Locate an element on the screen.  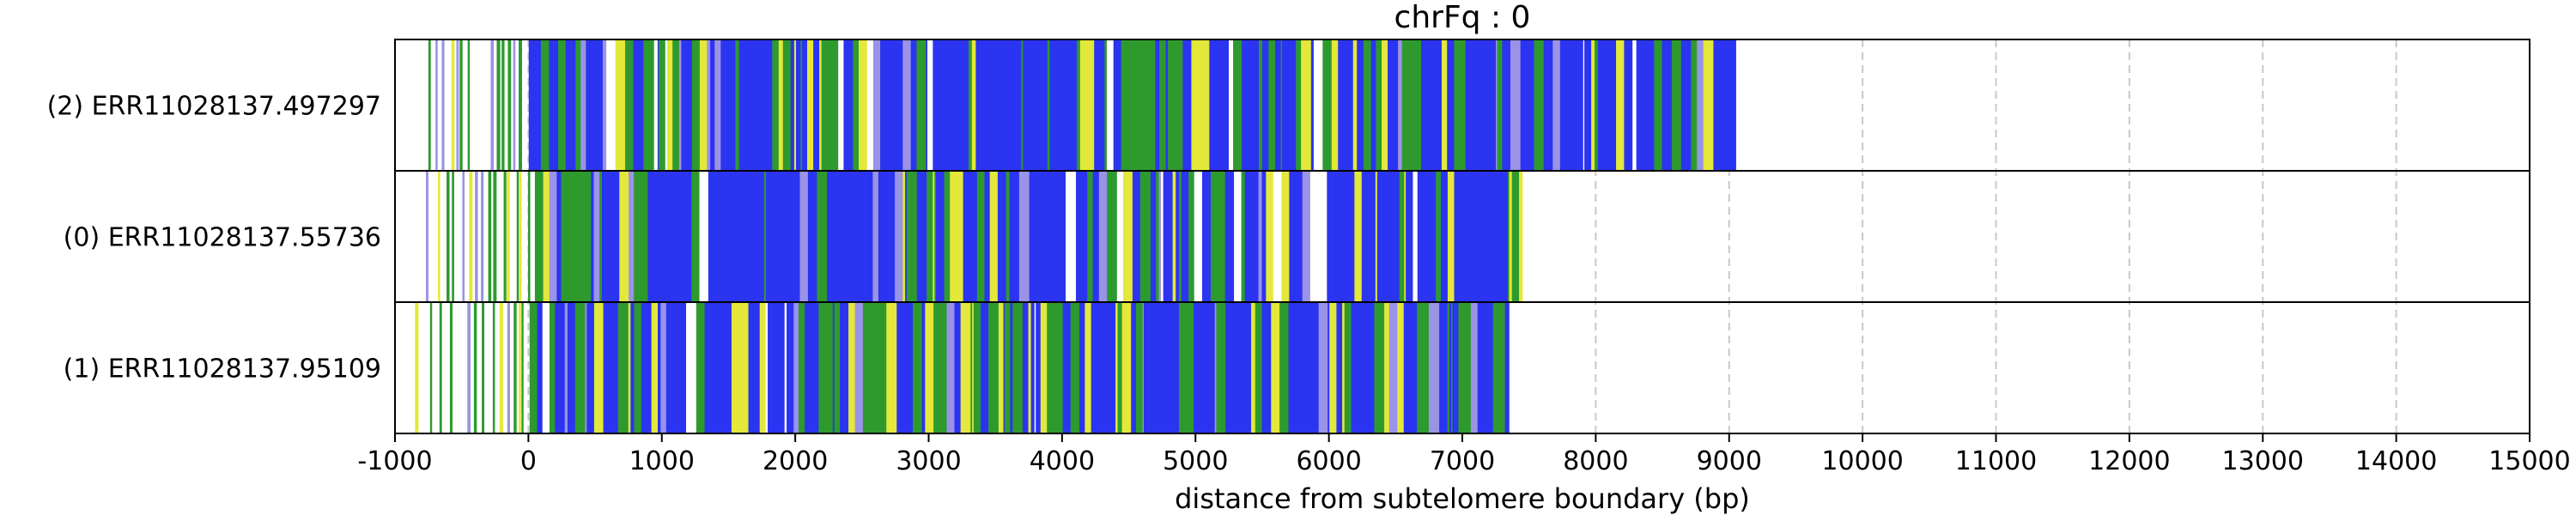
x-tick-label: 14000 is located at coordinates (2396, 461).